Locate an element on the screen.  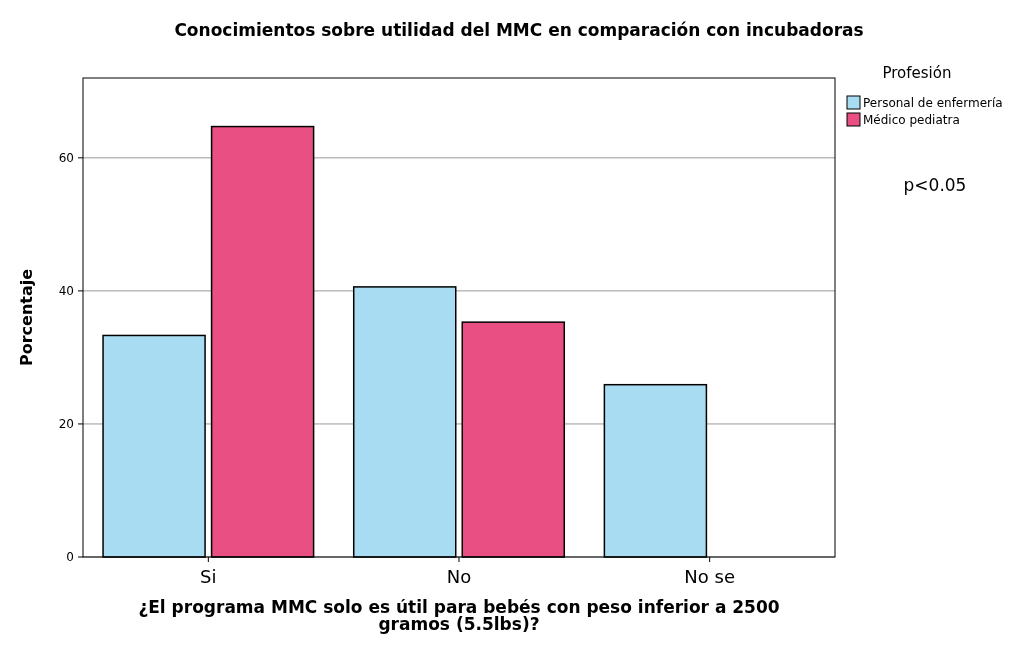
y-tick-label: 20 is located at coordinates (66, 424).